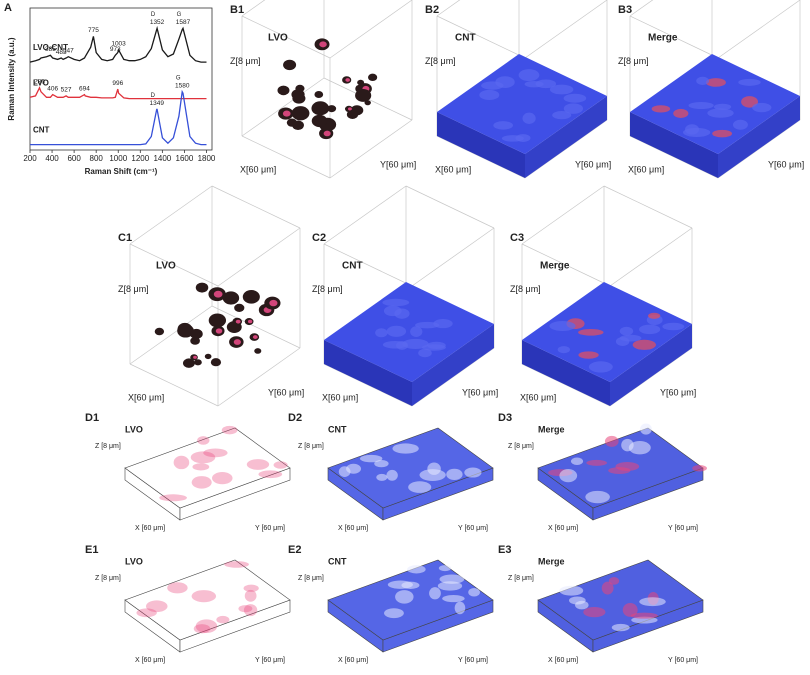  What do you see at coordinates (118, 158) in the screenshot?
I see `x-tick-label: 1000` at bounding box center [118, 158].